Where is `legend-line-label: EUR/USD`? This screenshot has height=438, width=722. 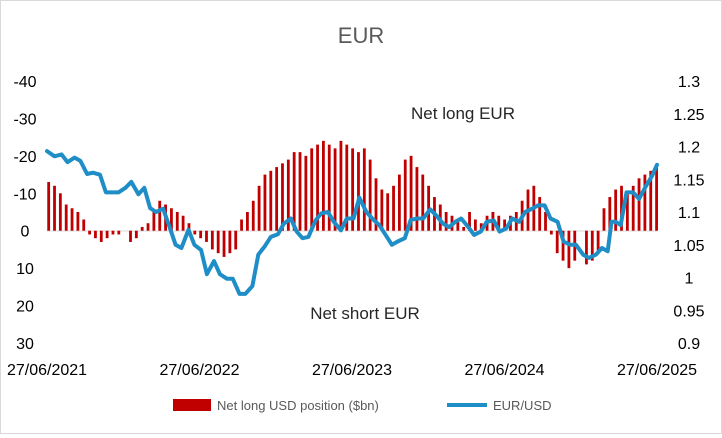
legend-line-label: EUR/USD is located at coordinates (522, 405).